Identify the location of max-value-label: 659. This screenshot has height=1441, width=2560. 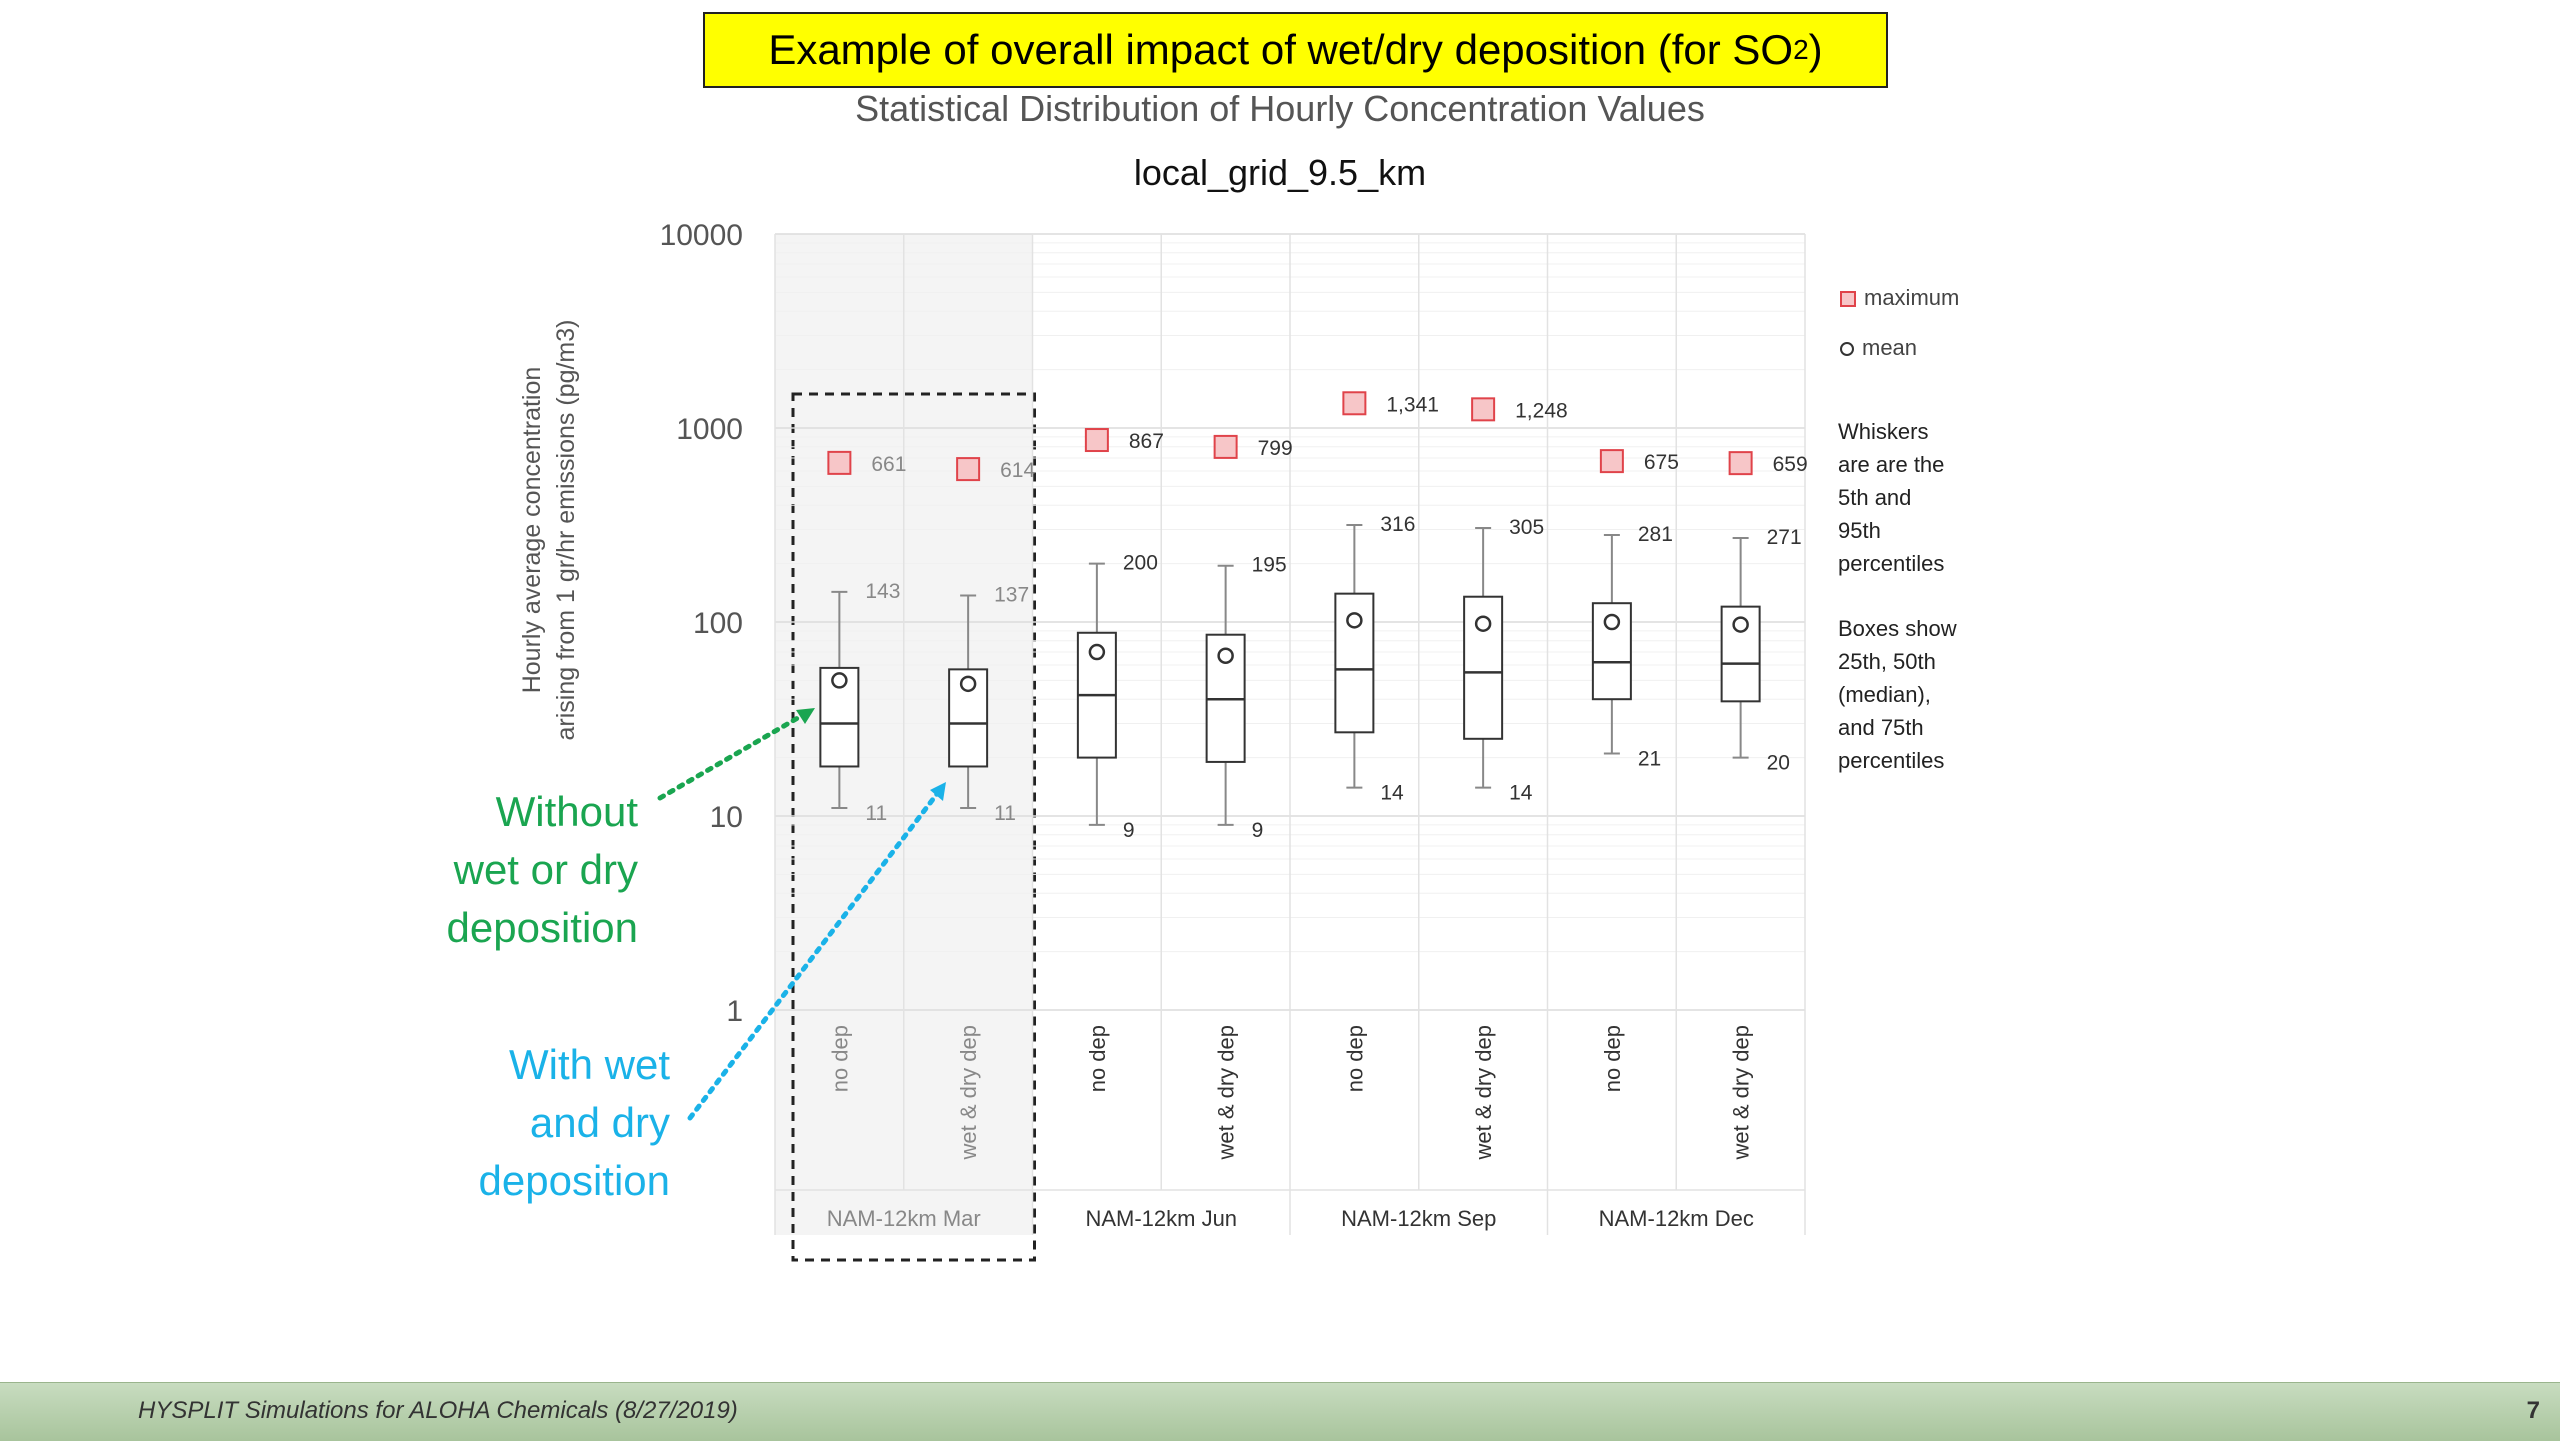
(1790, 464).